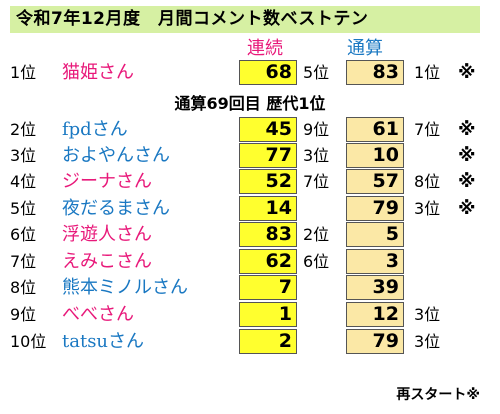 The height and width of the screenshot is (414, 500). Describe the element at coordinates (375, 287) in the screenshot. I see `total-count: 39` at that location.